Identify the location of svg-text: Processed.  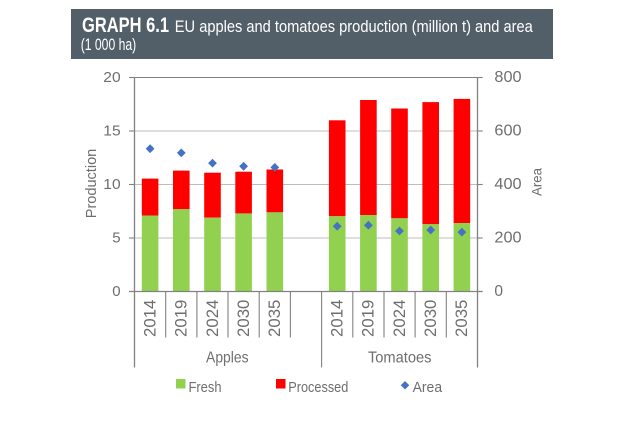
(318, 387).